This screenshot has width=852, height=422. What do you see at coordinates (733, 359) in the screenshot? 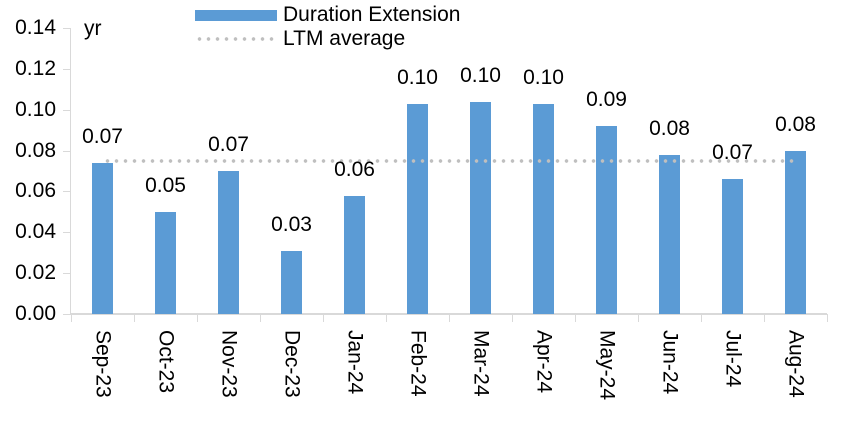
I see `x-axis-category-label: Jul-24` at bounding box center [733, 359].